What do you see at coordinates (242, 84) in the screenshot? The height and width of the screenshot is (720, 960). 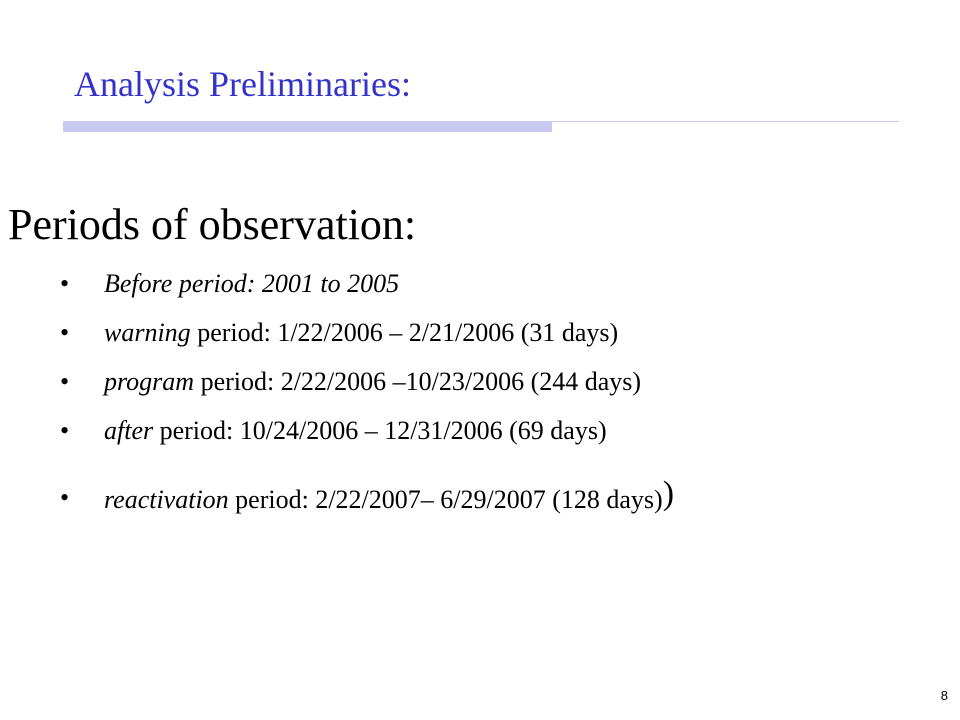 I see `slide-title: Analysis Preliminaries:` at bounding box center [242, 84].